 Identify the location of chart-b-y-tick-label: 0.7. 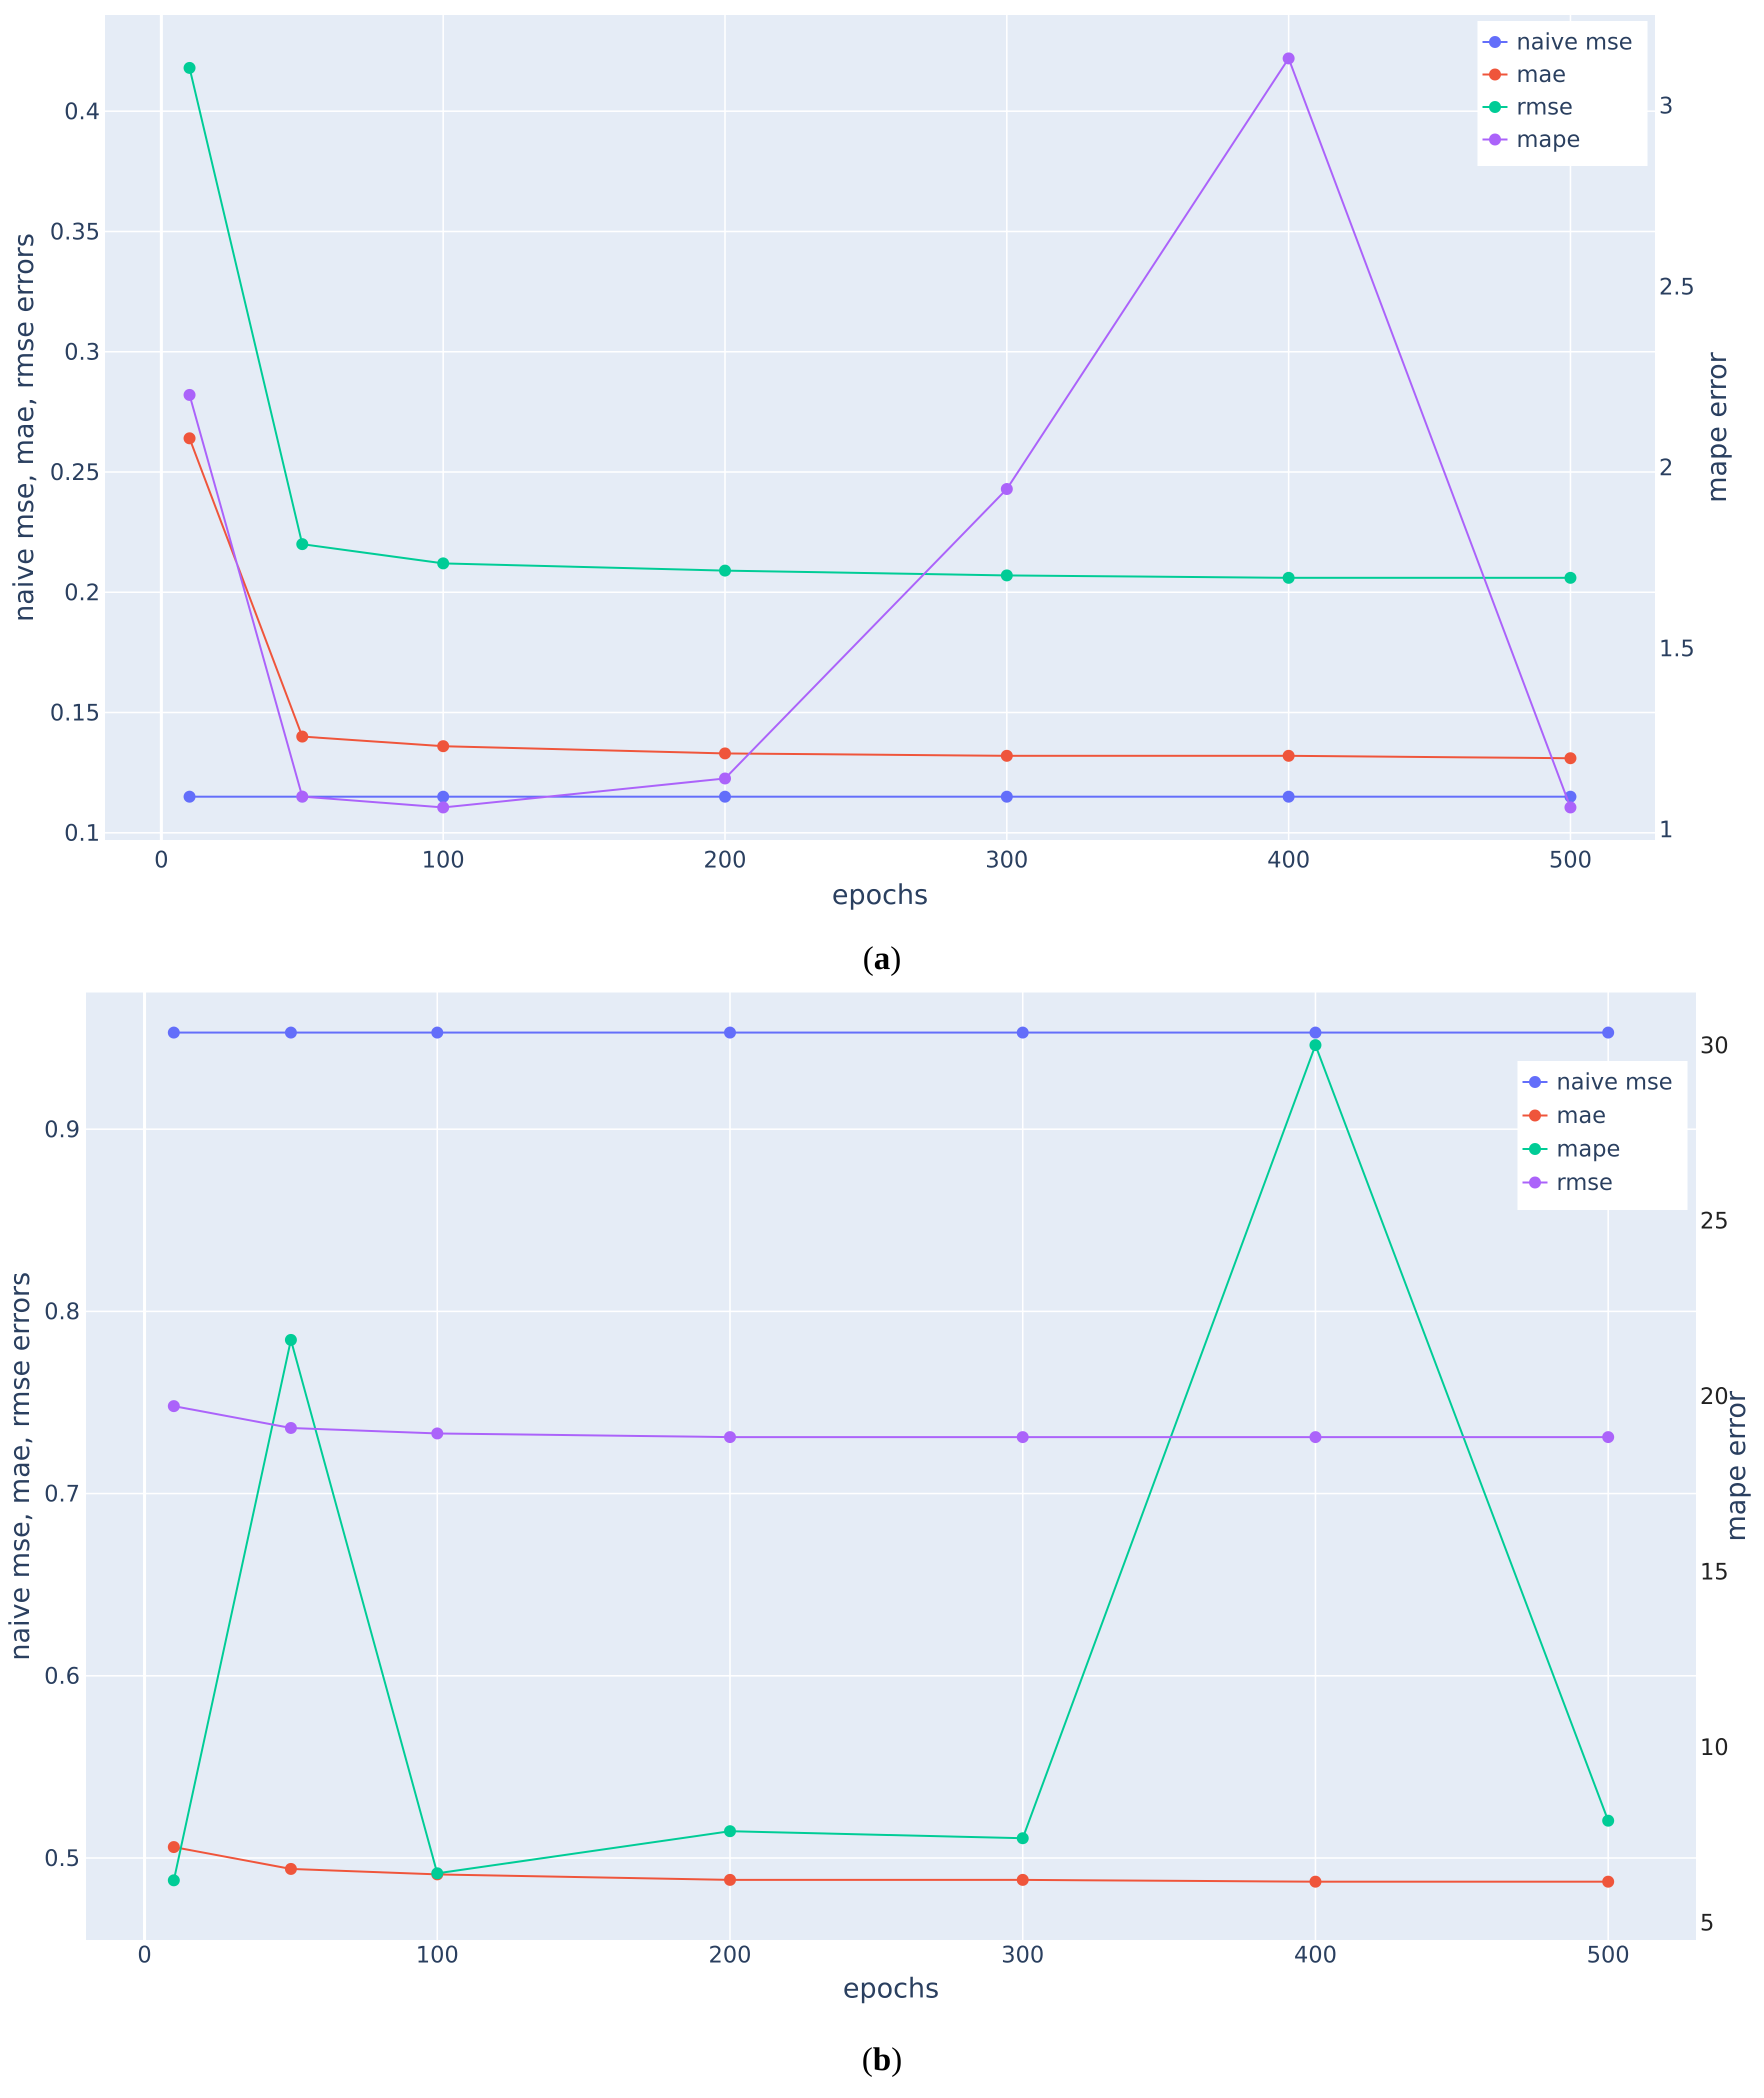
(62, 1493).